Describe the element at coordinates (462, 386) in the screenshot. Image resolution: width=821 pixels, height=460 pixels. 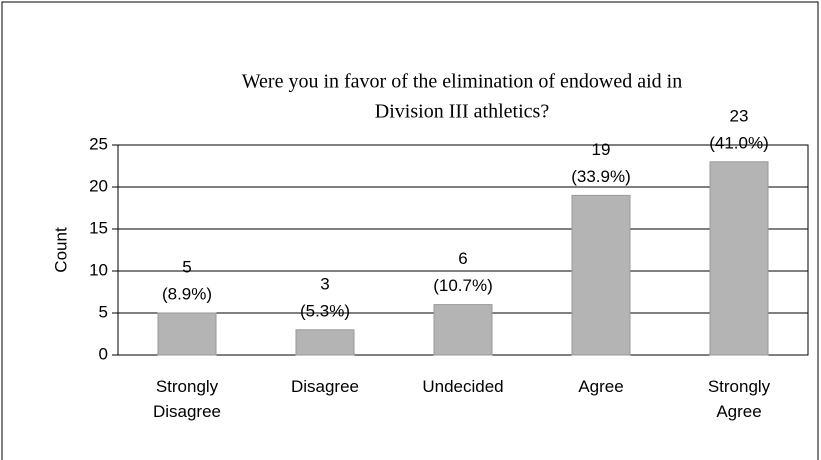
I see `x-tick-label: Undecided` at that location.